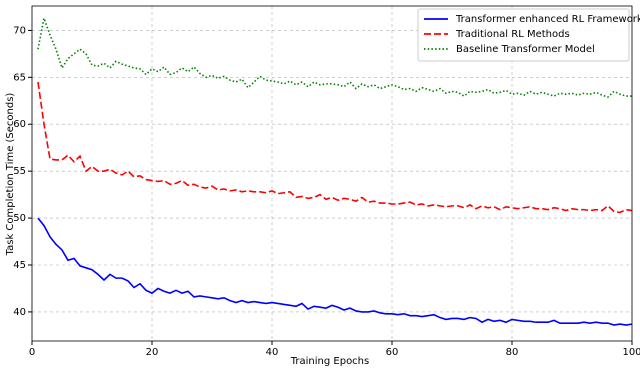 This screenshot has width=640, height=368. What do you see at coordinates (10, 175) in the screenshot?
I see `y-axis-label: Task Completion Time (Seconds)` at bounding box center [10, 175].